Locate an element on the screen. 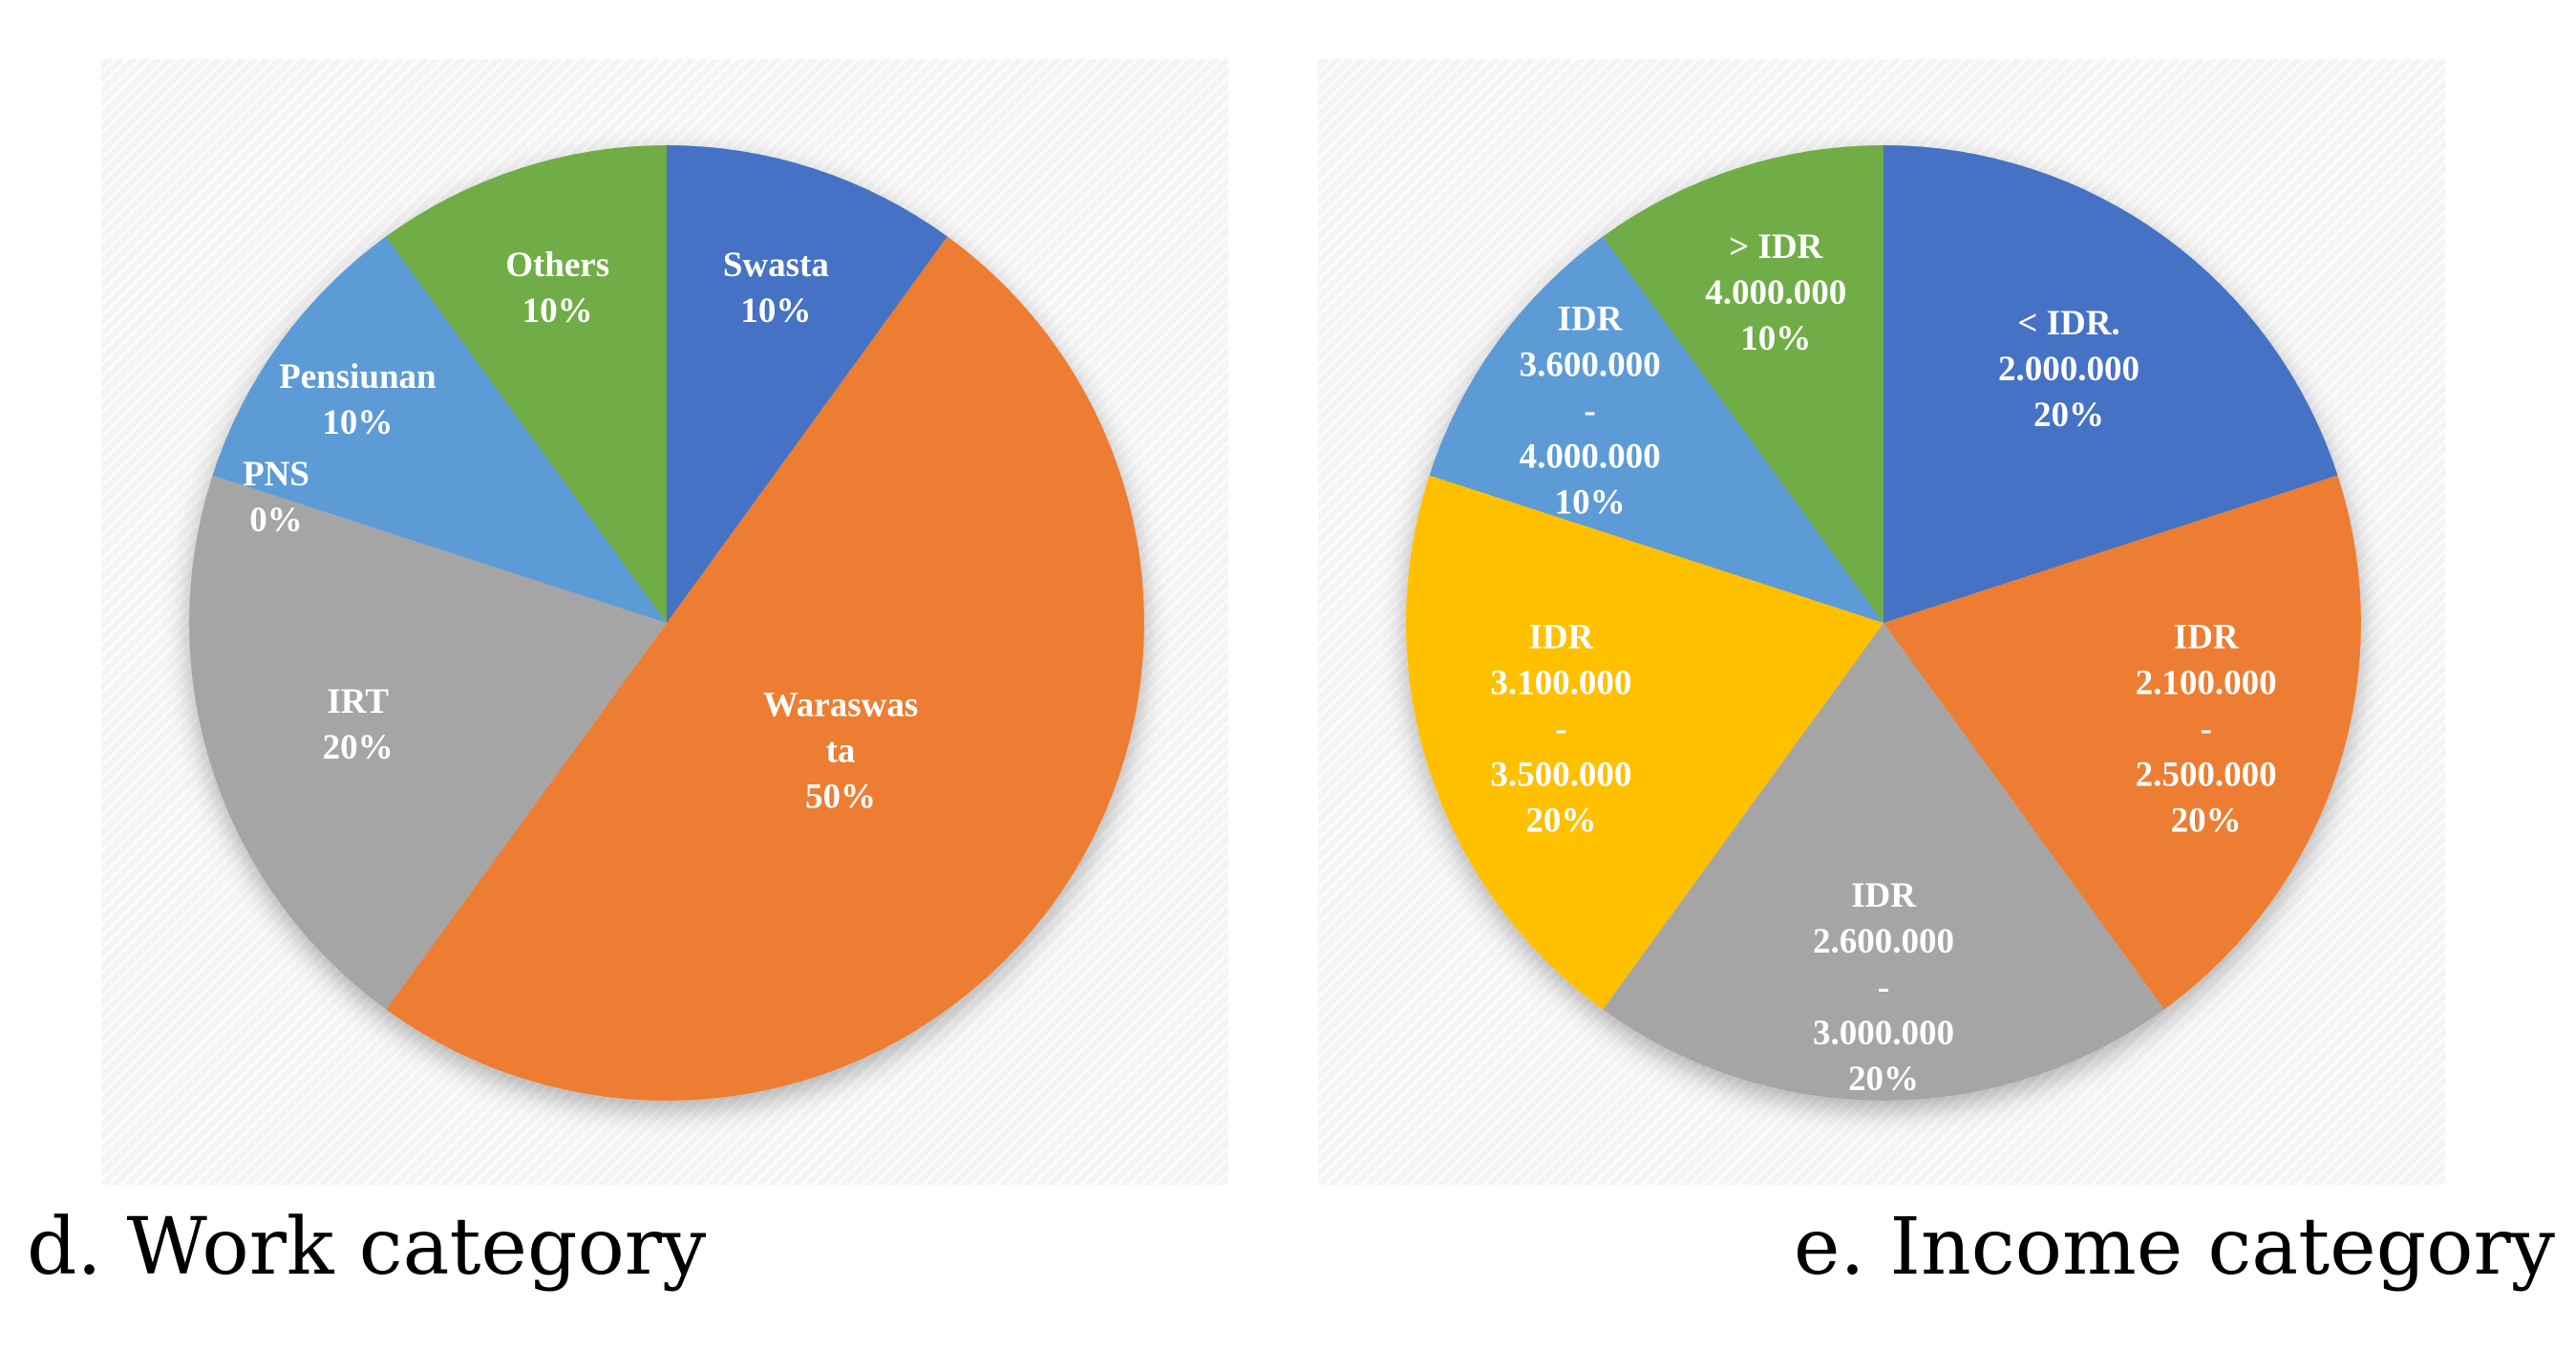 The image size is (2576, 1351). work-label-pensiunan-10: Pensiunan 10% is located at coordinates (357, 399).